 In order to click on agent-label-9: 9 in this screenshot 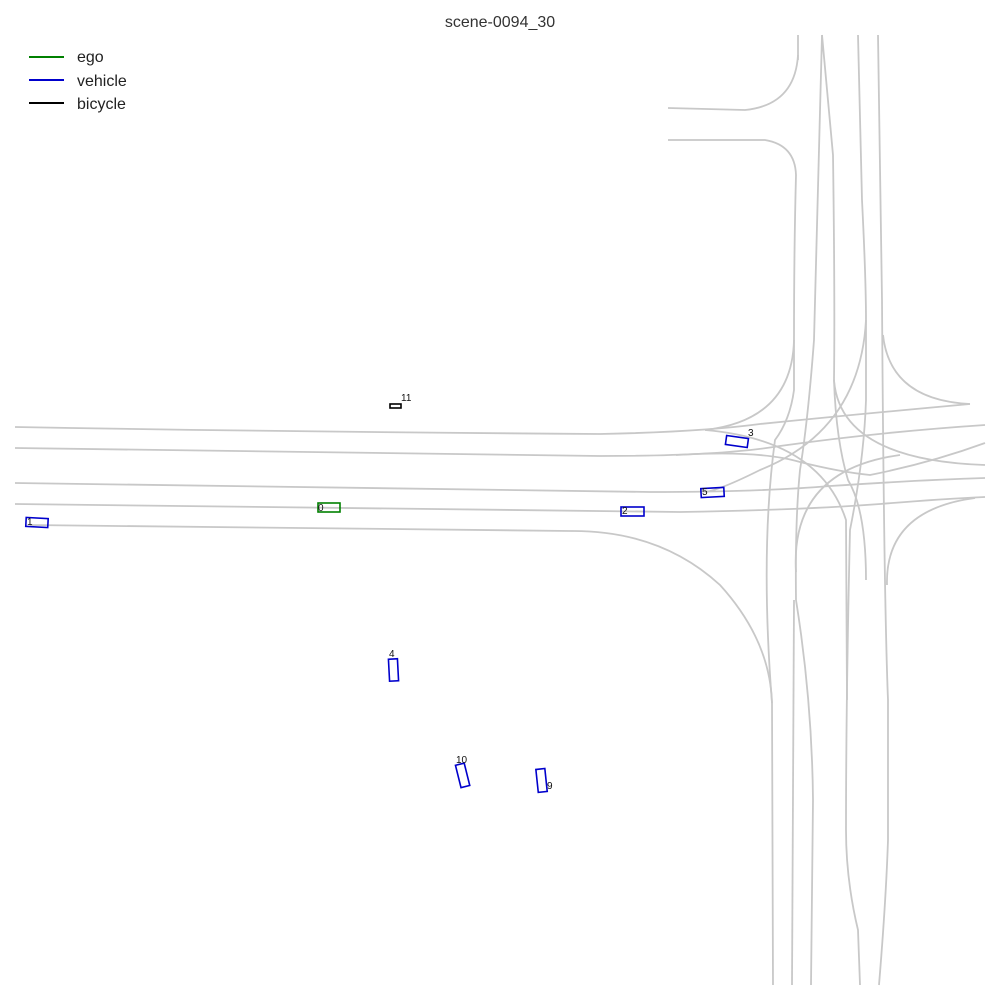, I will do `click(550, 786)`.